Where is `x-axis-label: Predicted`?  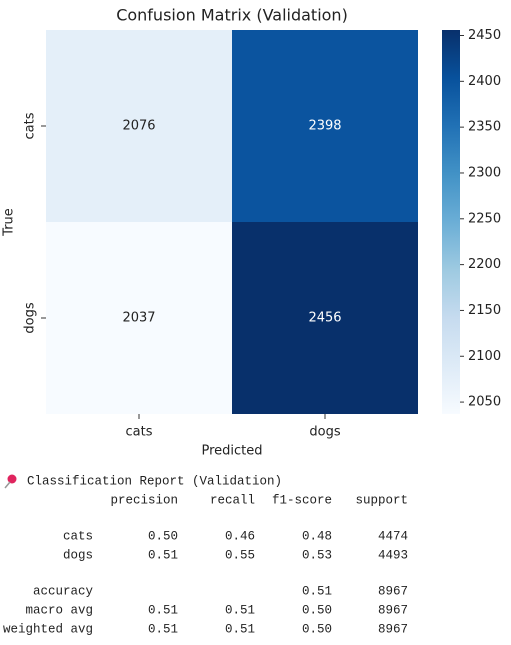
x-axis-label: Predicted is located at coordinates (231, 451).